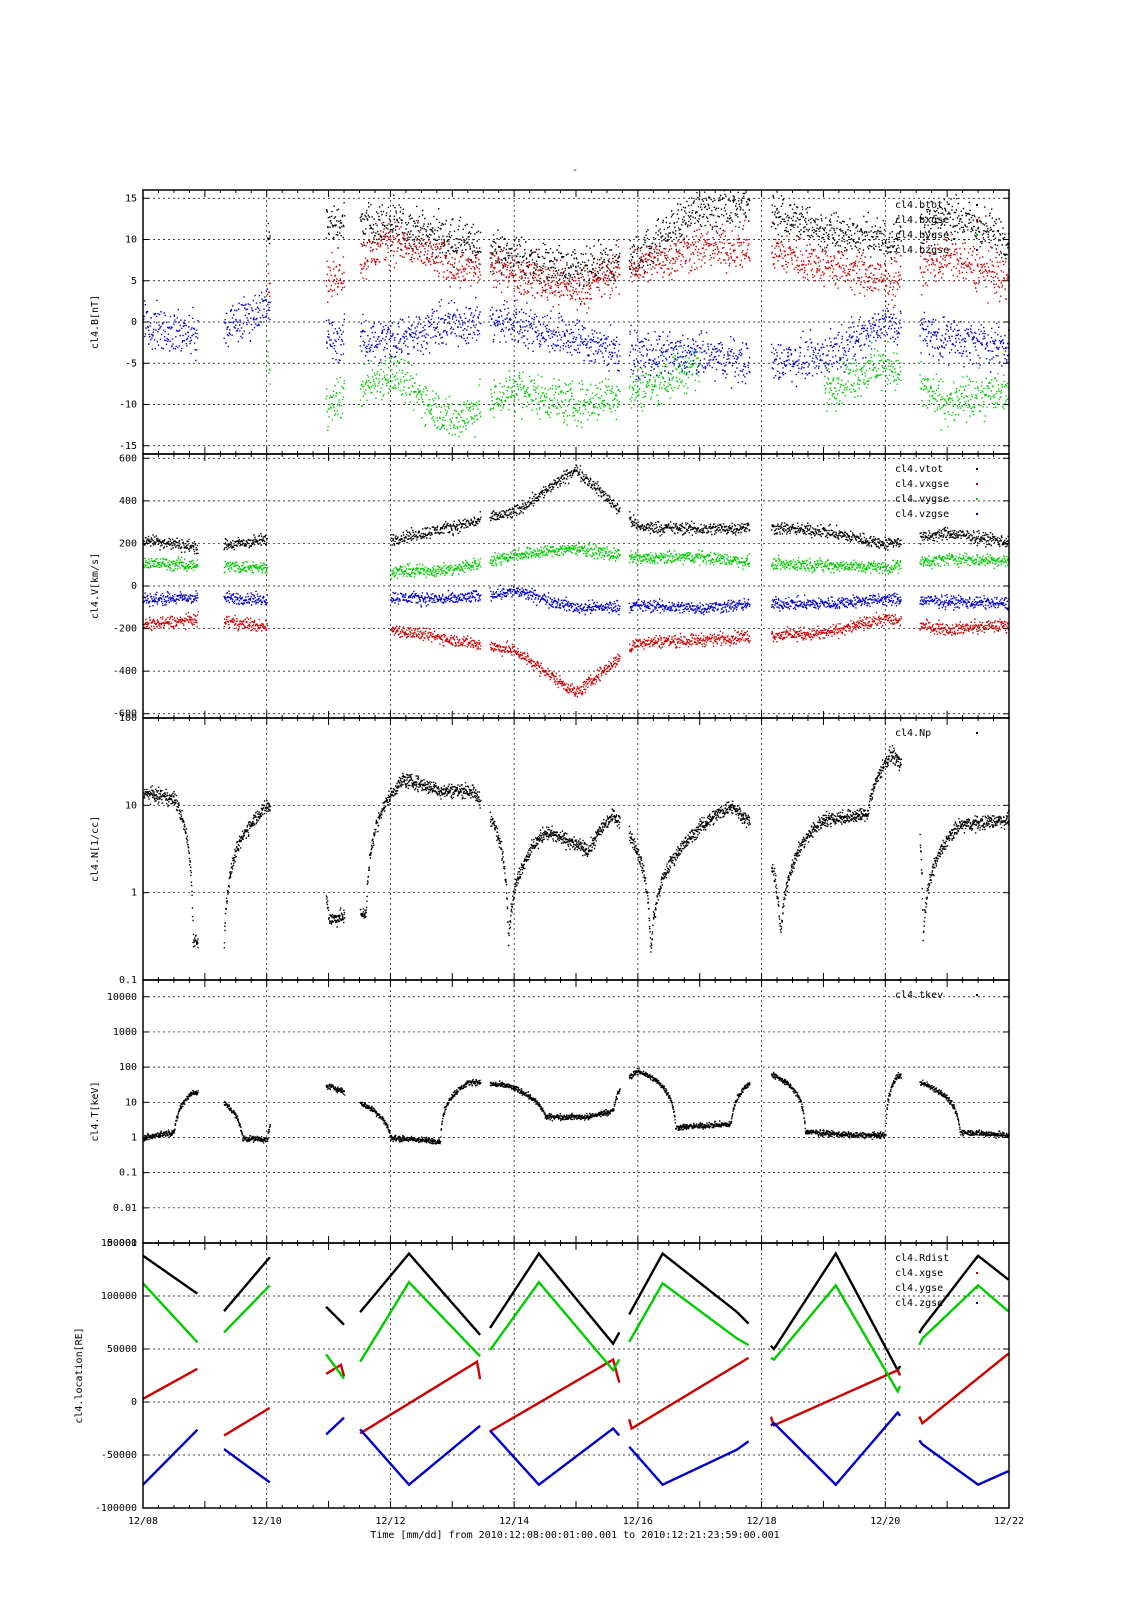 This screenshot has height=1600, width=1131. I want to click on y-tick-label: -200, so click(125, 629).